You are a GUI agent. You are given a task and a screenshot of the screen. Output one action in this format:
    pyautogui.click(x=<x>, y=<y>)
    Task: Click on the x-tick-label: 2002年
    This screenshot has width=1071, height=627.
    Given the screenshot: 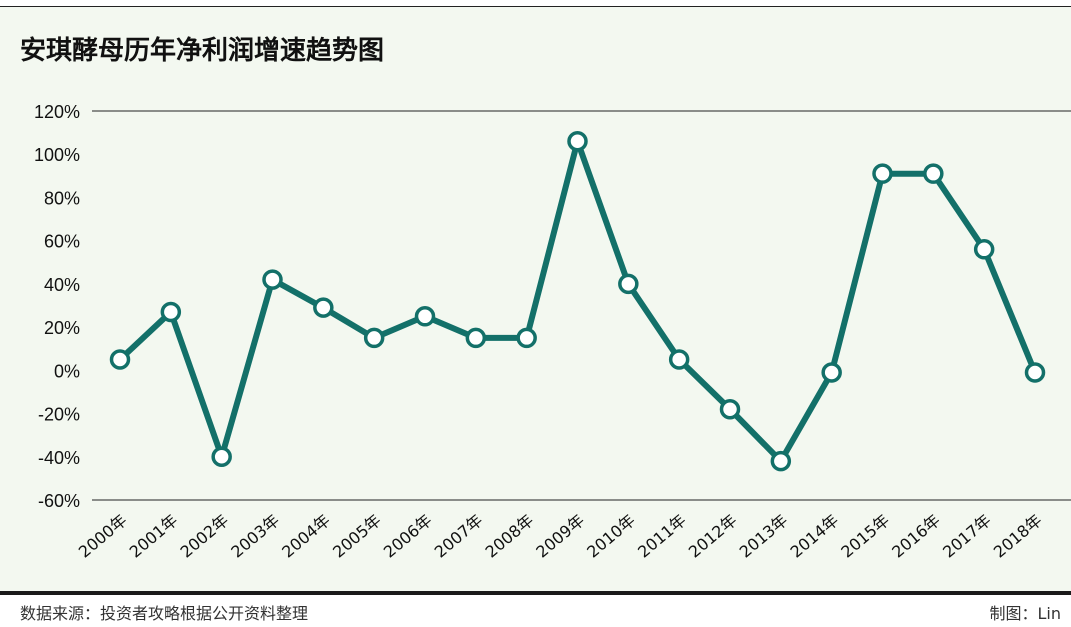 What is the action you would take?
    pyautogui.click(x=205, y=536)
    